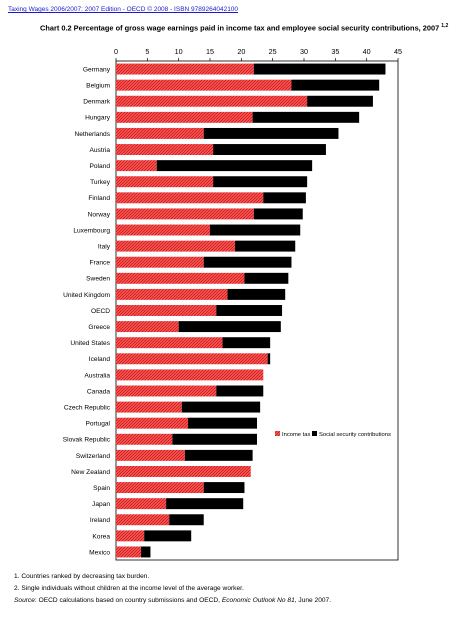  What do you see at coordinates (99, 263) in the screenshot?
I see `category-label: France` at bounding box center [99, 263].